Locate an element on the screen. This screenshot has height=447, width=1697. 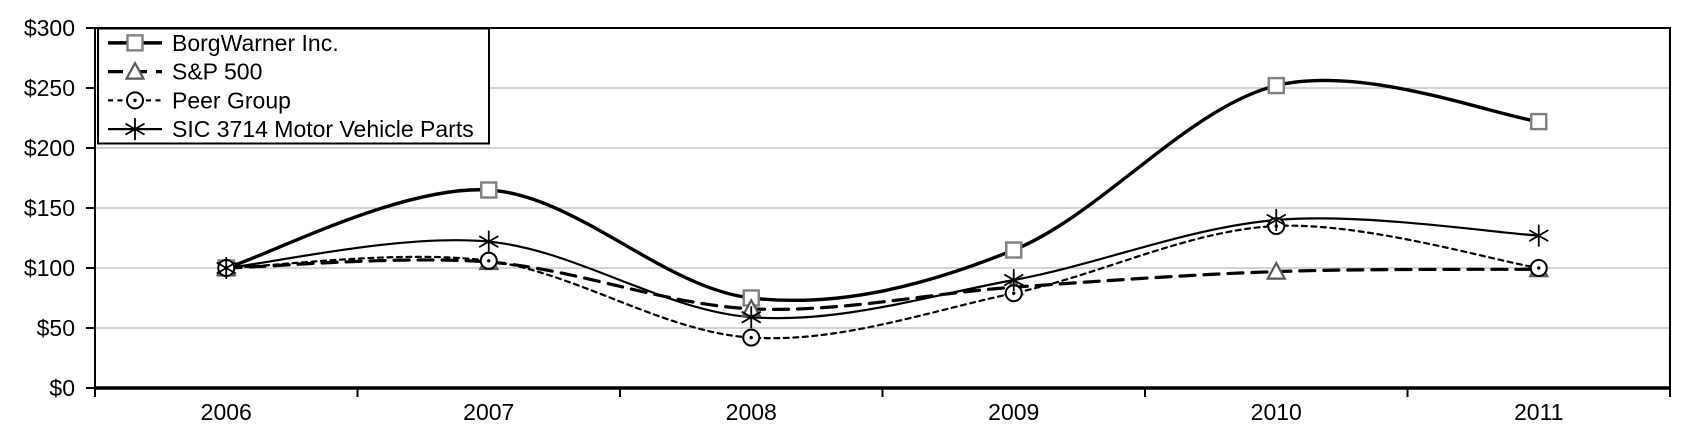
y-axis-label: $200 is located at coordinates (49, 148).